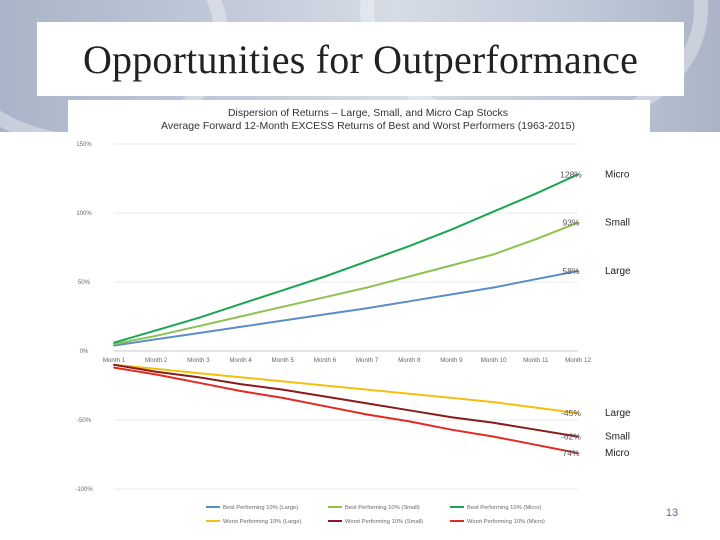 Image resolution: width=720 pixels, height=540 pixels. I want to click on x-tick-label: Month 9, so click(451, 360).